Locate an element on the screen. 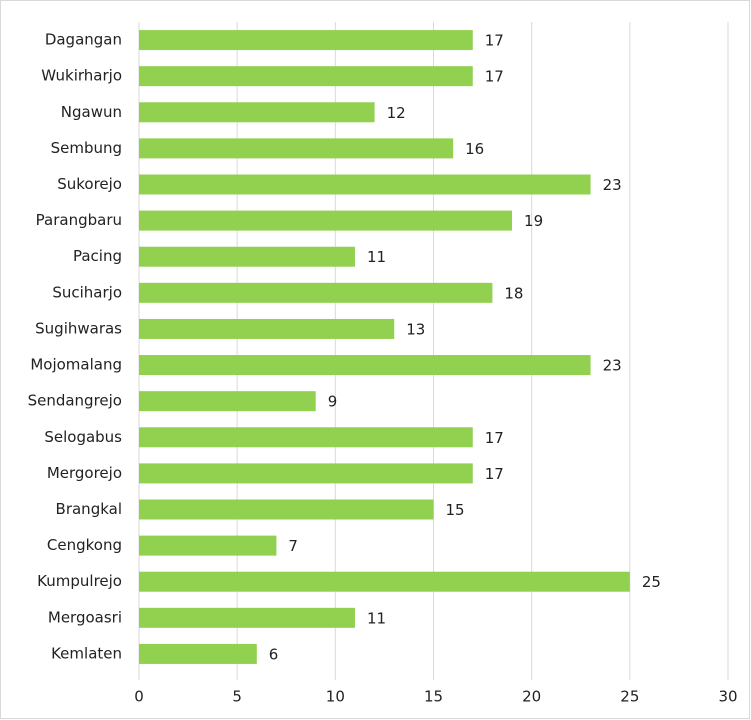  y-tick-label: Wukirharjo is located at coordinates (81, 76).